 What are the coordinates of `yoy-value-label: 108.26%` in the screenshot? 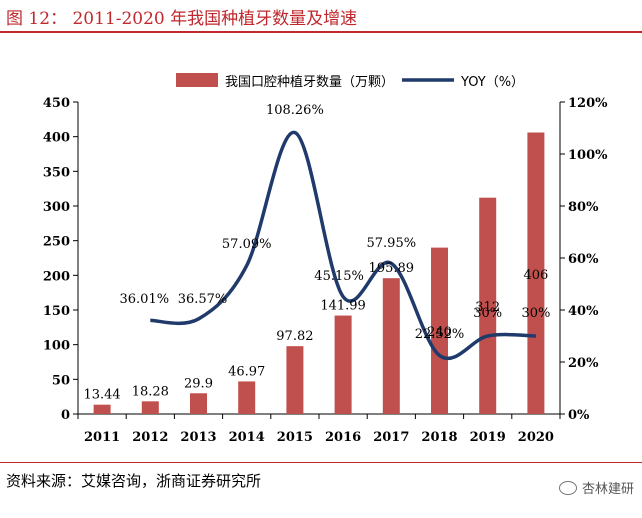 It's located at (295, 110).